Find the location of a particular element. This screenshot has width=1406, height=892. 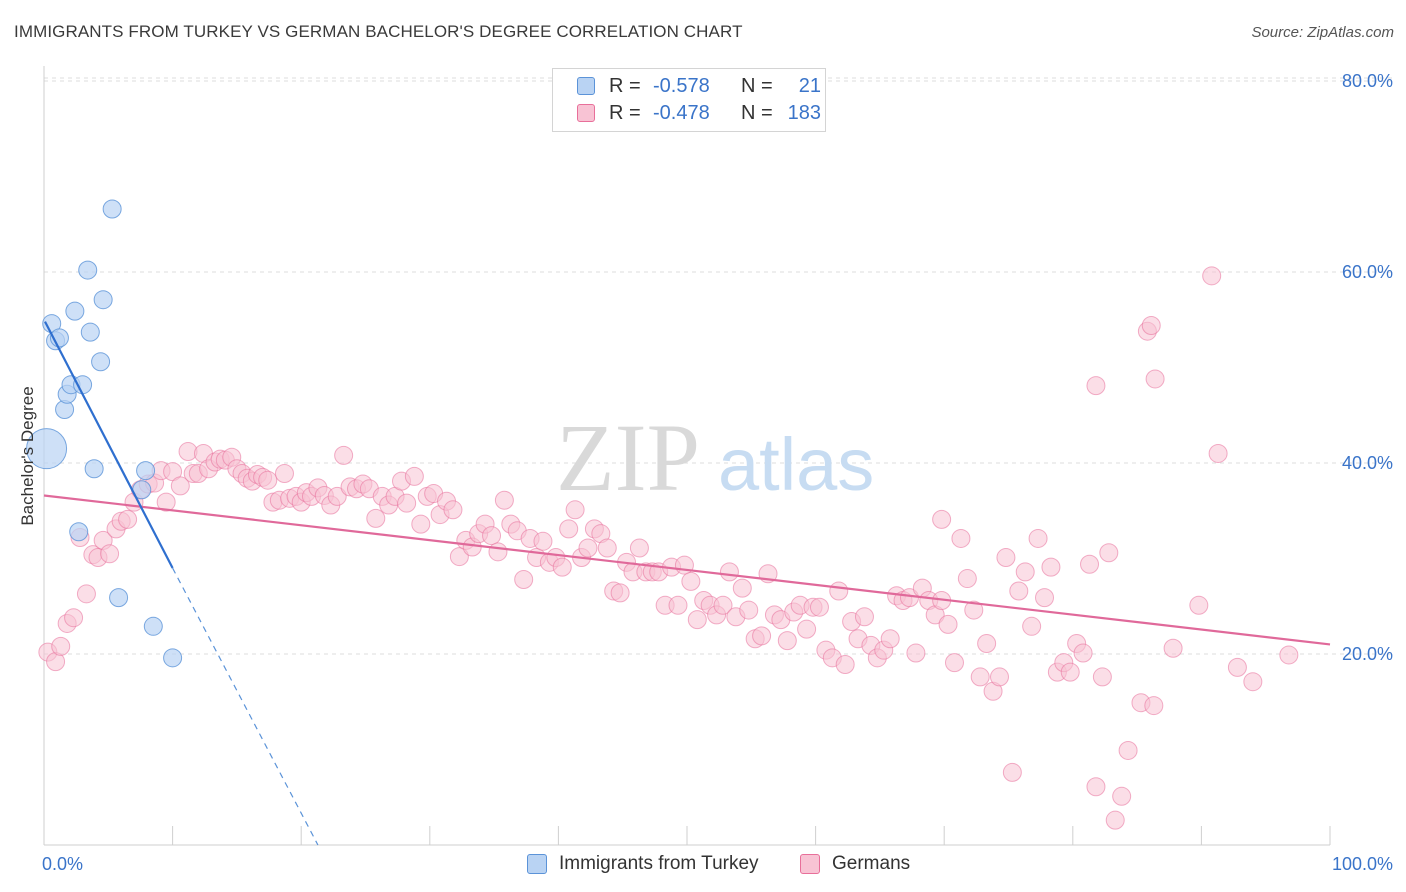

watermark-zip: ZIP is located at coordinates (628, 457).